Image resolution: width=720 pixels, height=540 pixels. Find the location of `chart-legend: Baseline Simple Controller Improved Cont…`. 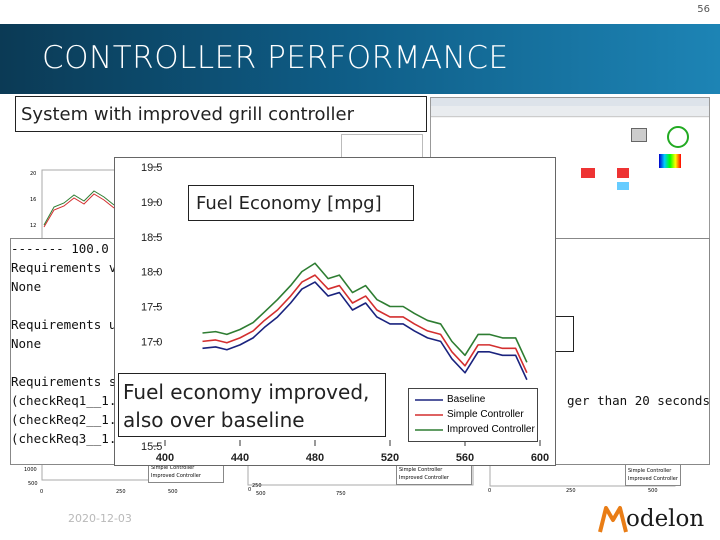

chart-legend: Baseline Simple Controller Improved Cont… is located at coordinates (473, 415).